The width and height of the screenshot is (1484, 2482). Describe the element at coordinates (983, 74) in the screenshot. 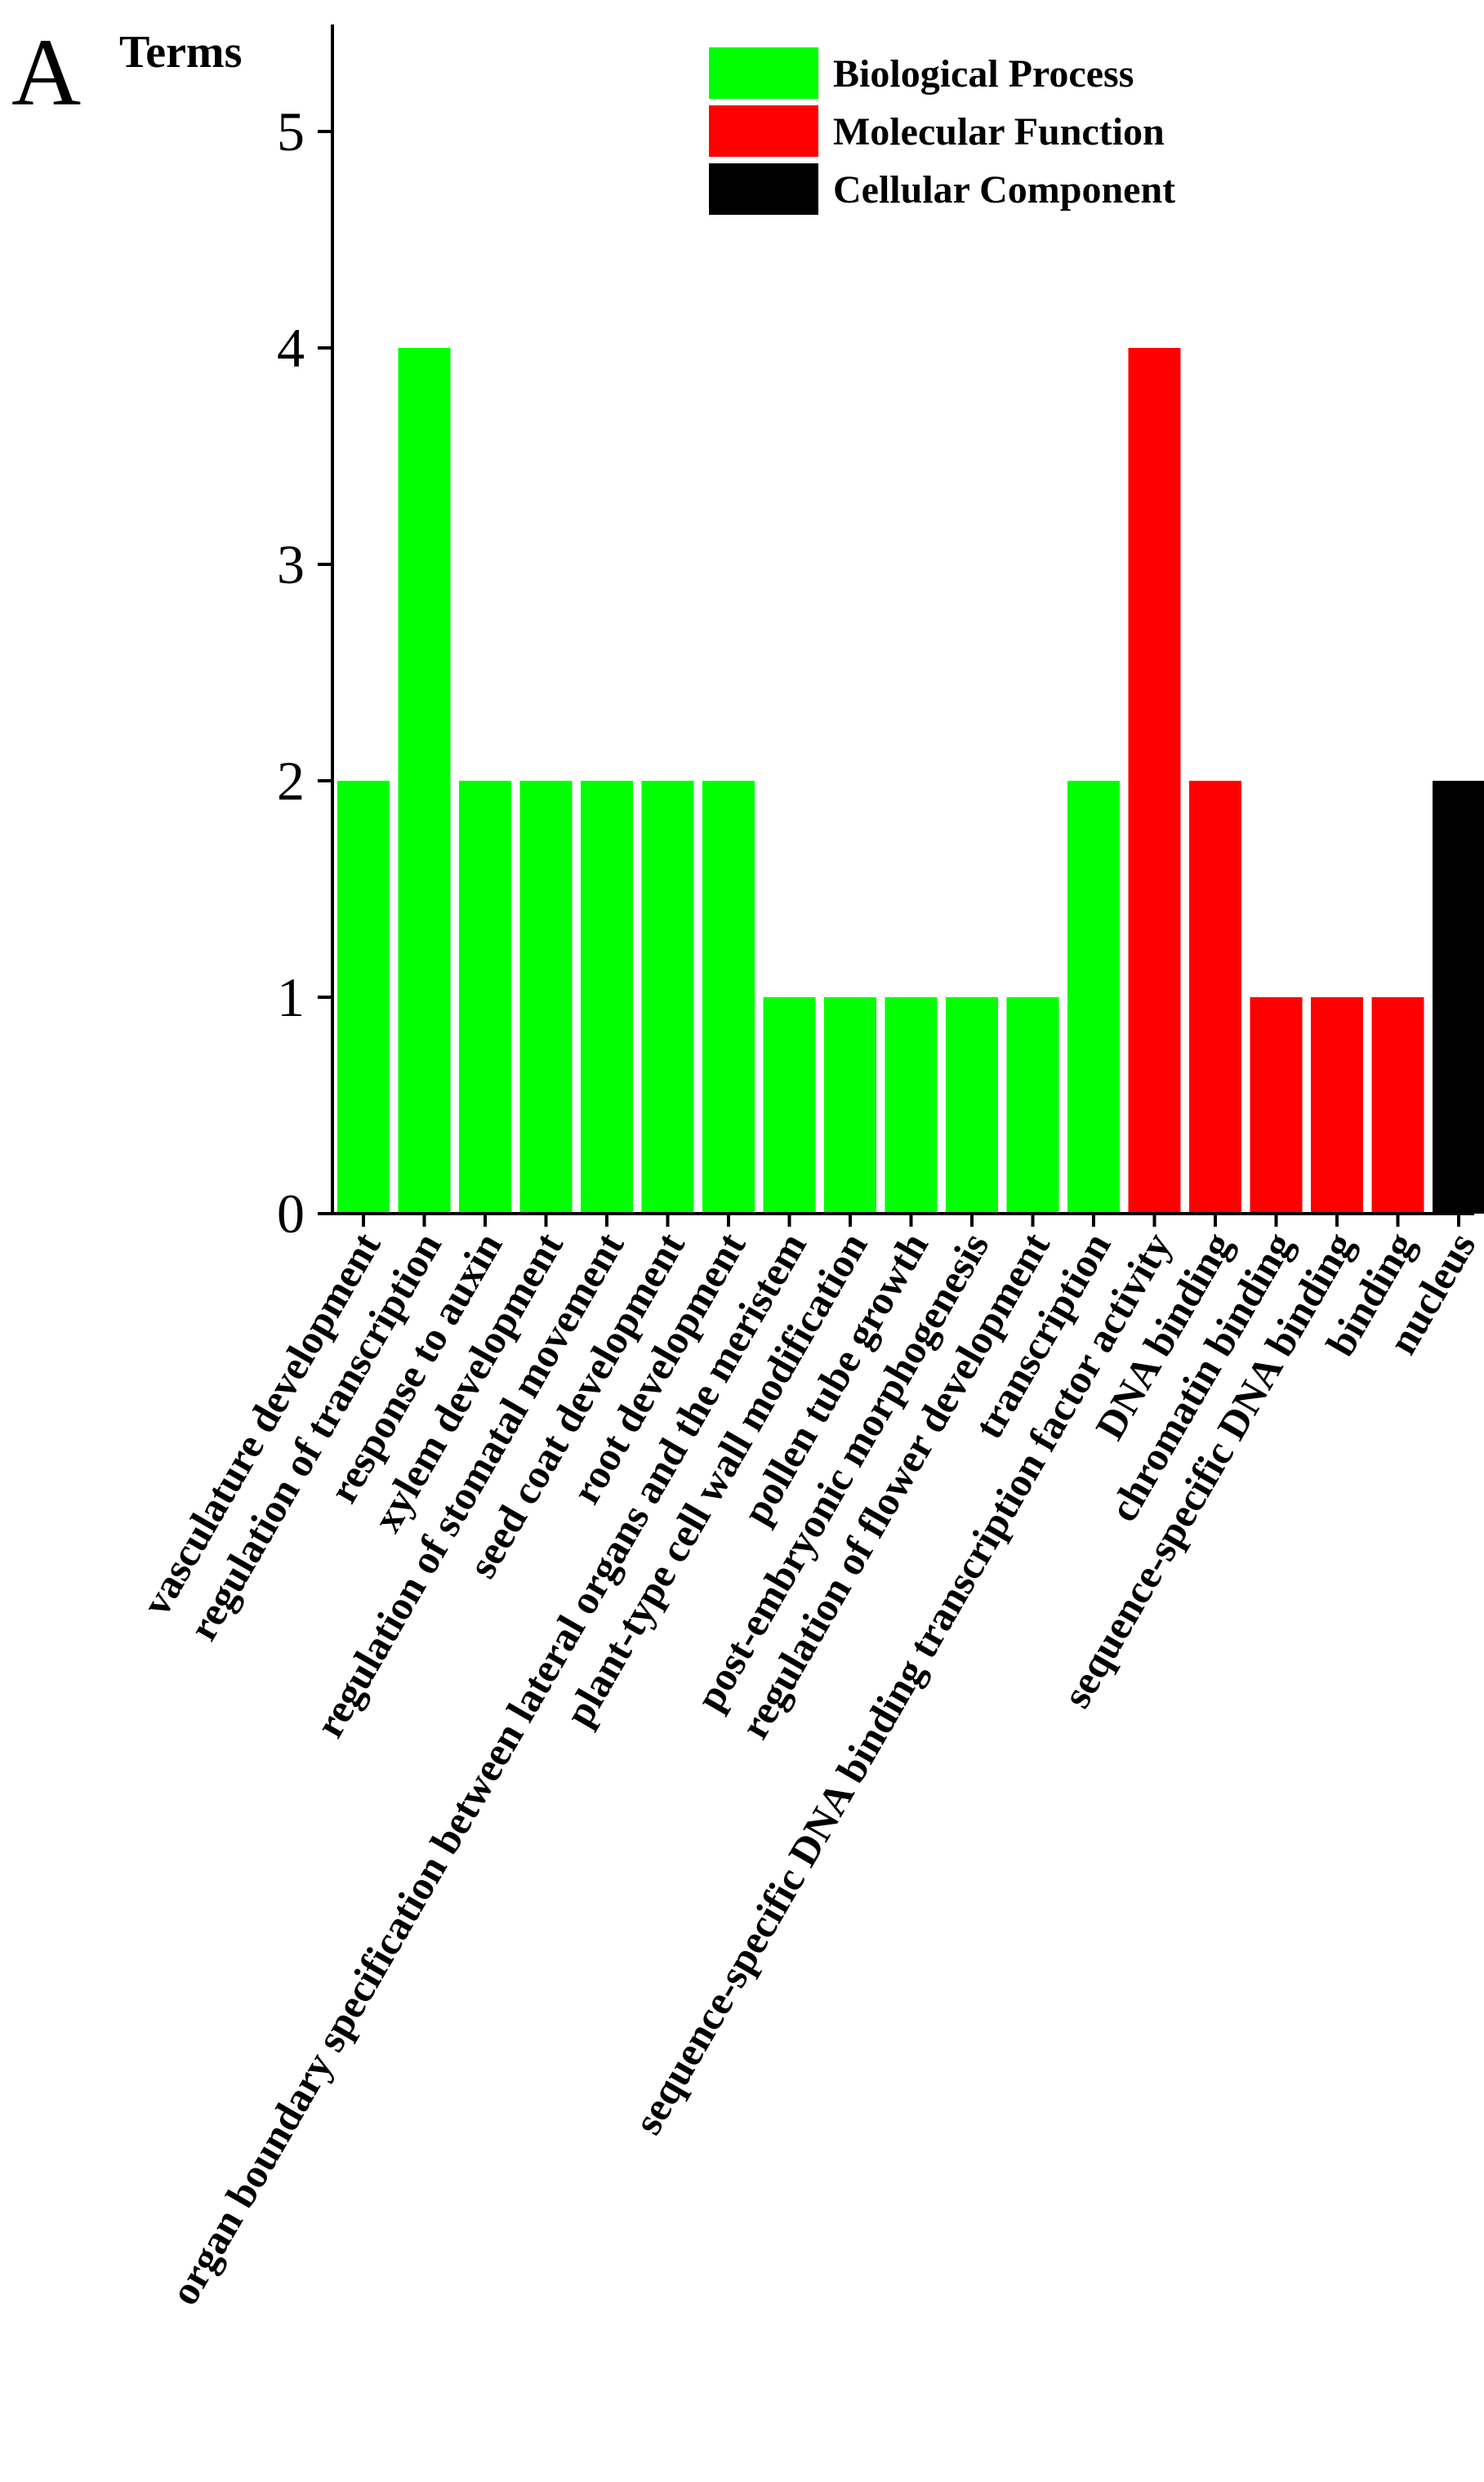

I see `legend-label: Biological Process` at that location.